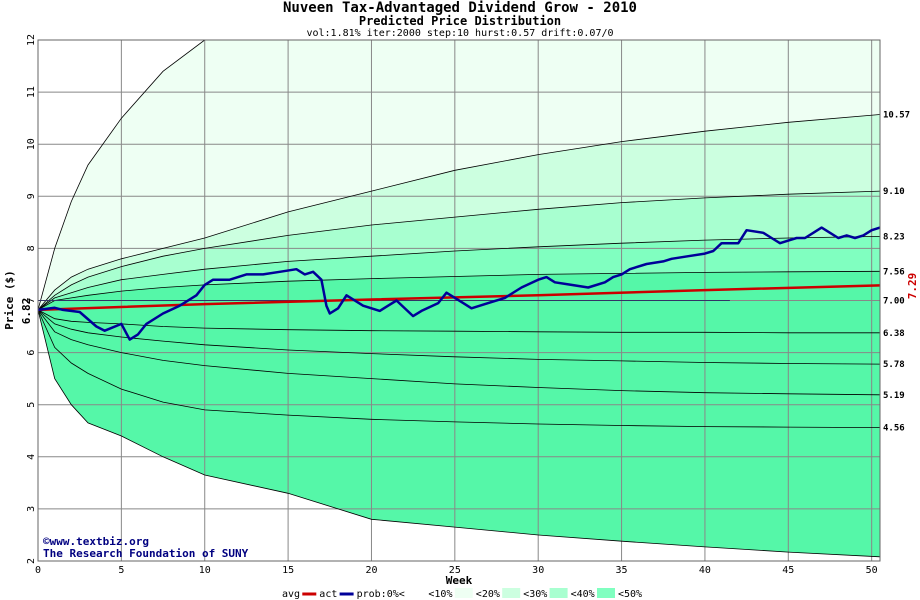 Image resolution: width=920 pixels, height=600 pixels. I want to click on credit-org: The Research Foundation of SUNY, so click(146, 553).